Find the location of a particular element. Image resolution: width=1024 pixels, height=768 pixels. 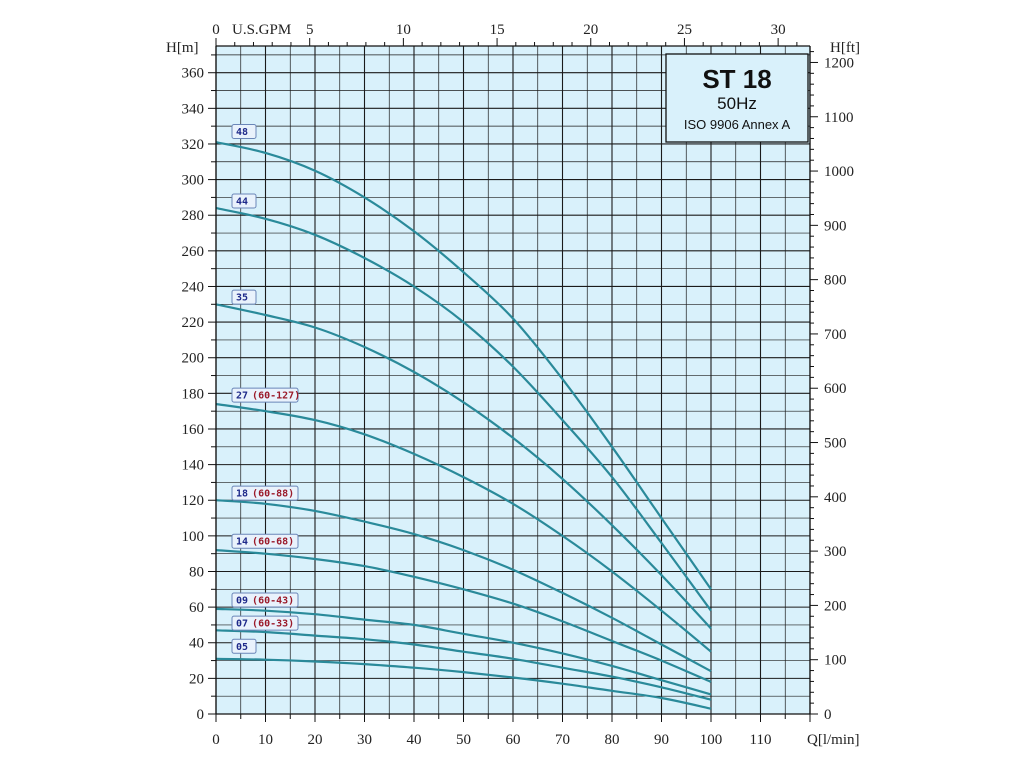

x-tick-label-top: 0 is located at coordinates (216, 30).